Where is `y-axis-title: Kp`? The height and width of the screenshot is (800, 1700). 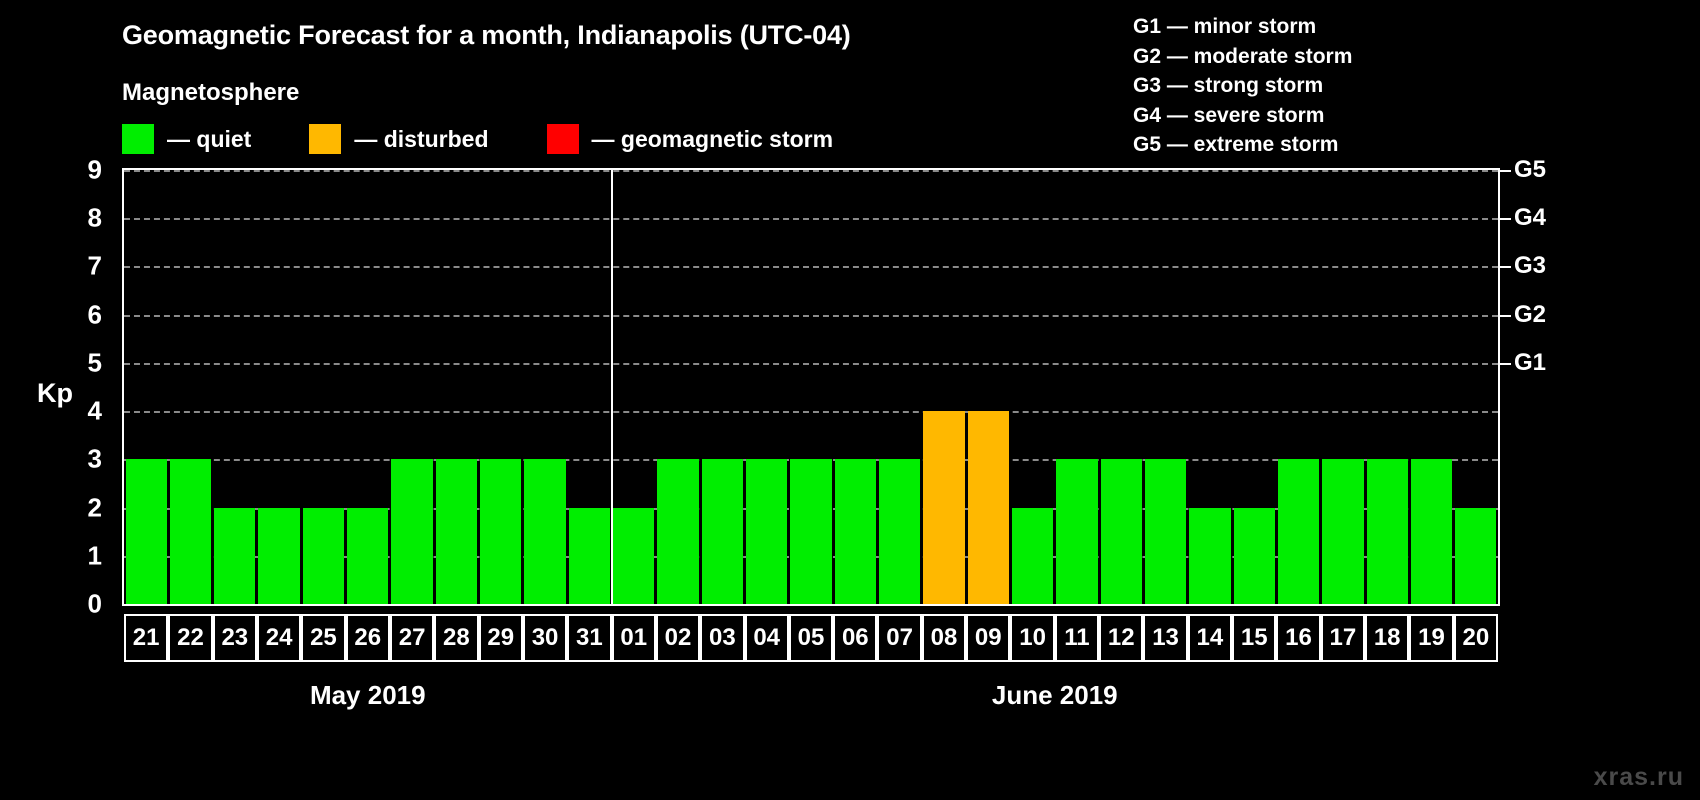 y-axis-title: Kp is located at coordinates (55, 393).